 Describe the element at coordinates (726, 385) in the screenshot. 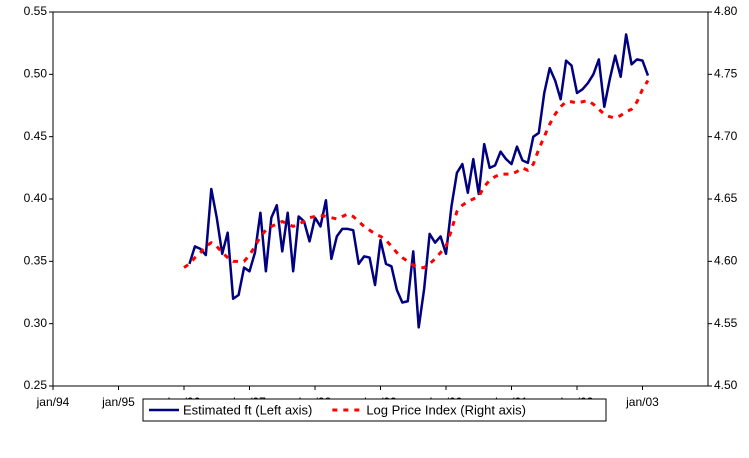

I see `y2-tick-label: 4.50` at that location.